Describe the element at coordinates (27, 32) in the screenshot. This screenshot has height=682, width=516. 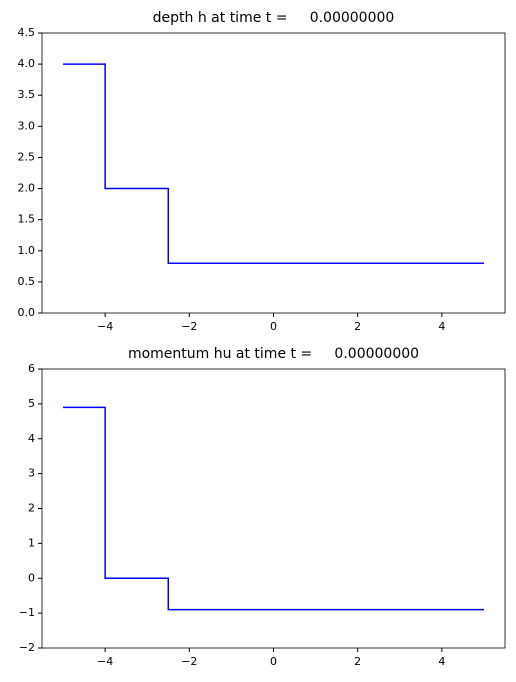
I see `y-tick-label: 4.5` at that location.